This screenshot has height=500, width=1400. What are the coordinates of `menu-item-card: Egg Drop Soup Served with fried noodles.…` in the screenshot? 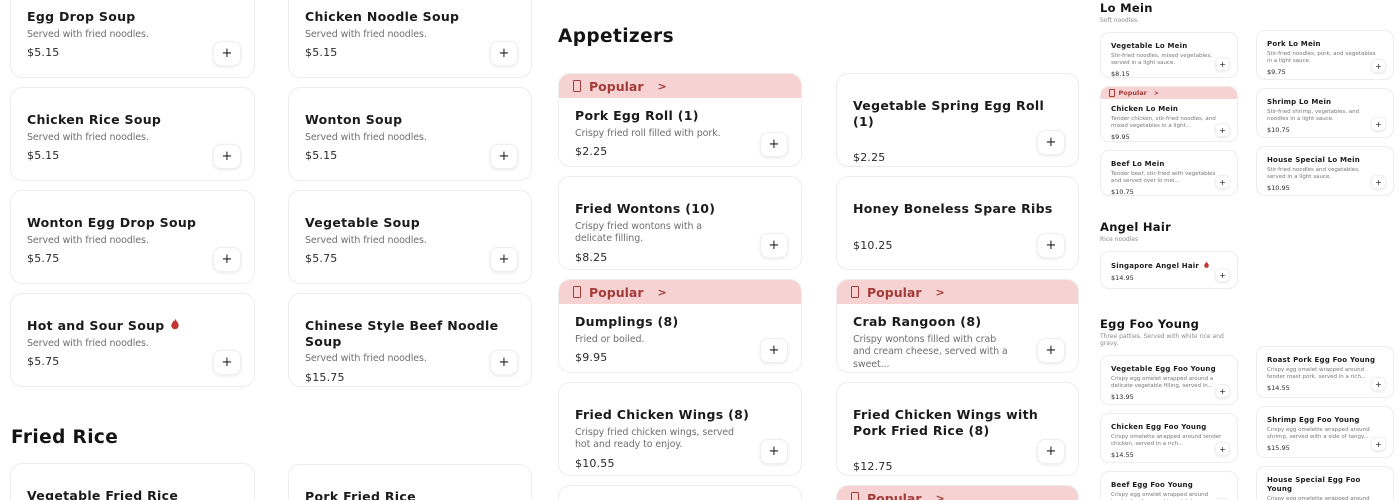 It's located at (132, 39).